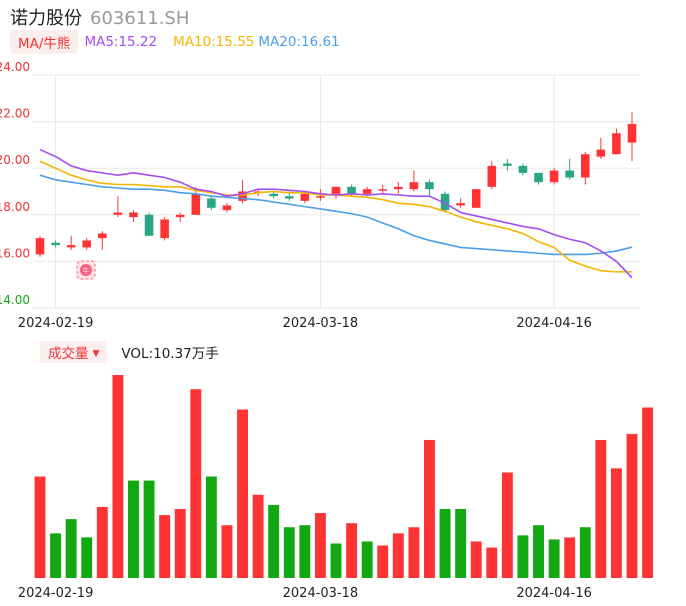 The width and height of the screenshot is (686, 606). What do you see at coordinates (68, 354) in the screenshot?
I see `volume-indicator-label: 成交量` at bounding box center [68, 354].